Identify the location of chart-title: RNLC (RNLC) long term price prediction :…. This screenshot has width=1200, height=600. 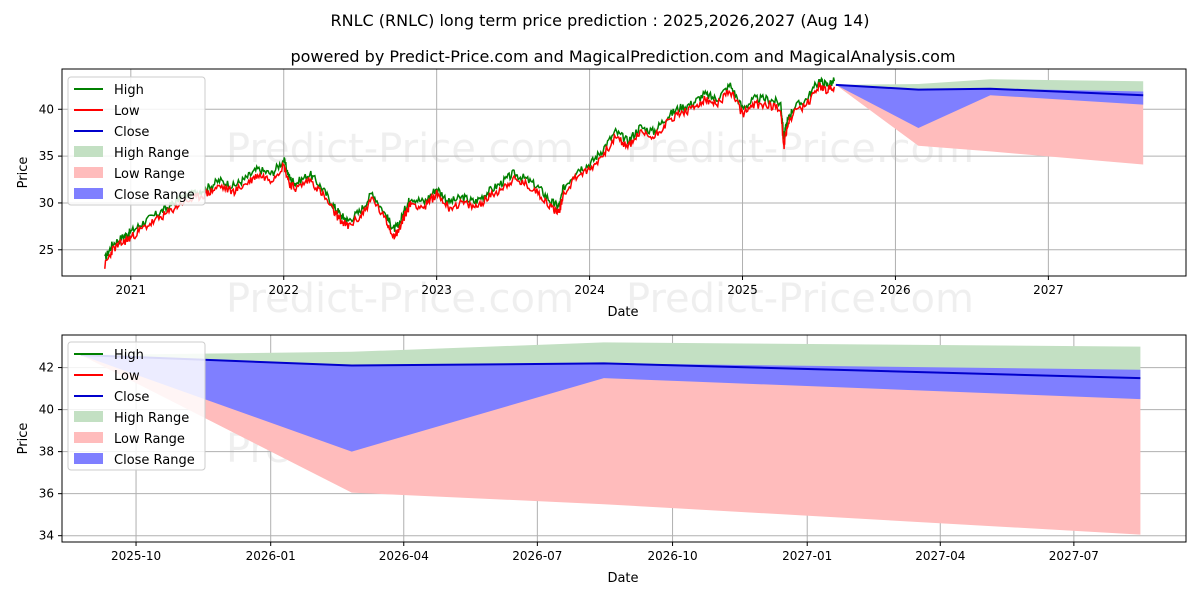
(599, 20).